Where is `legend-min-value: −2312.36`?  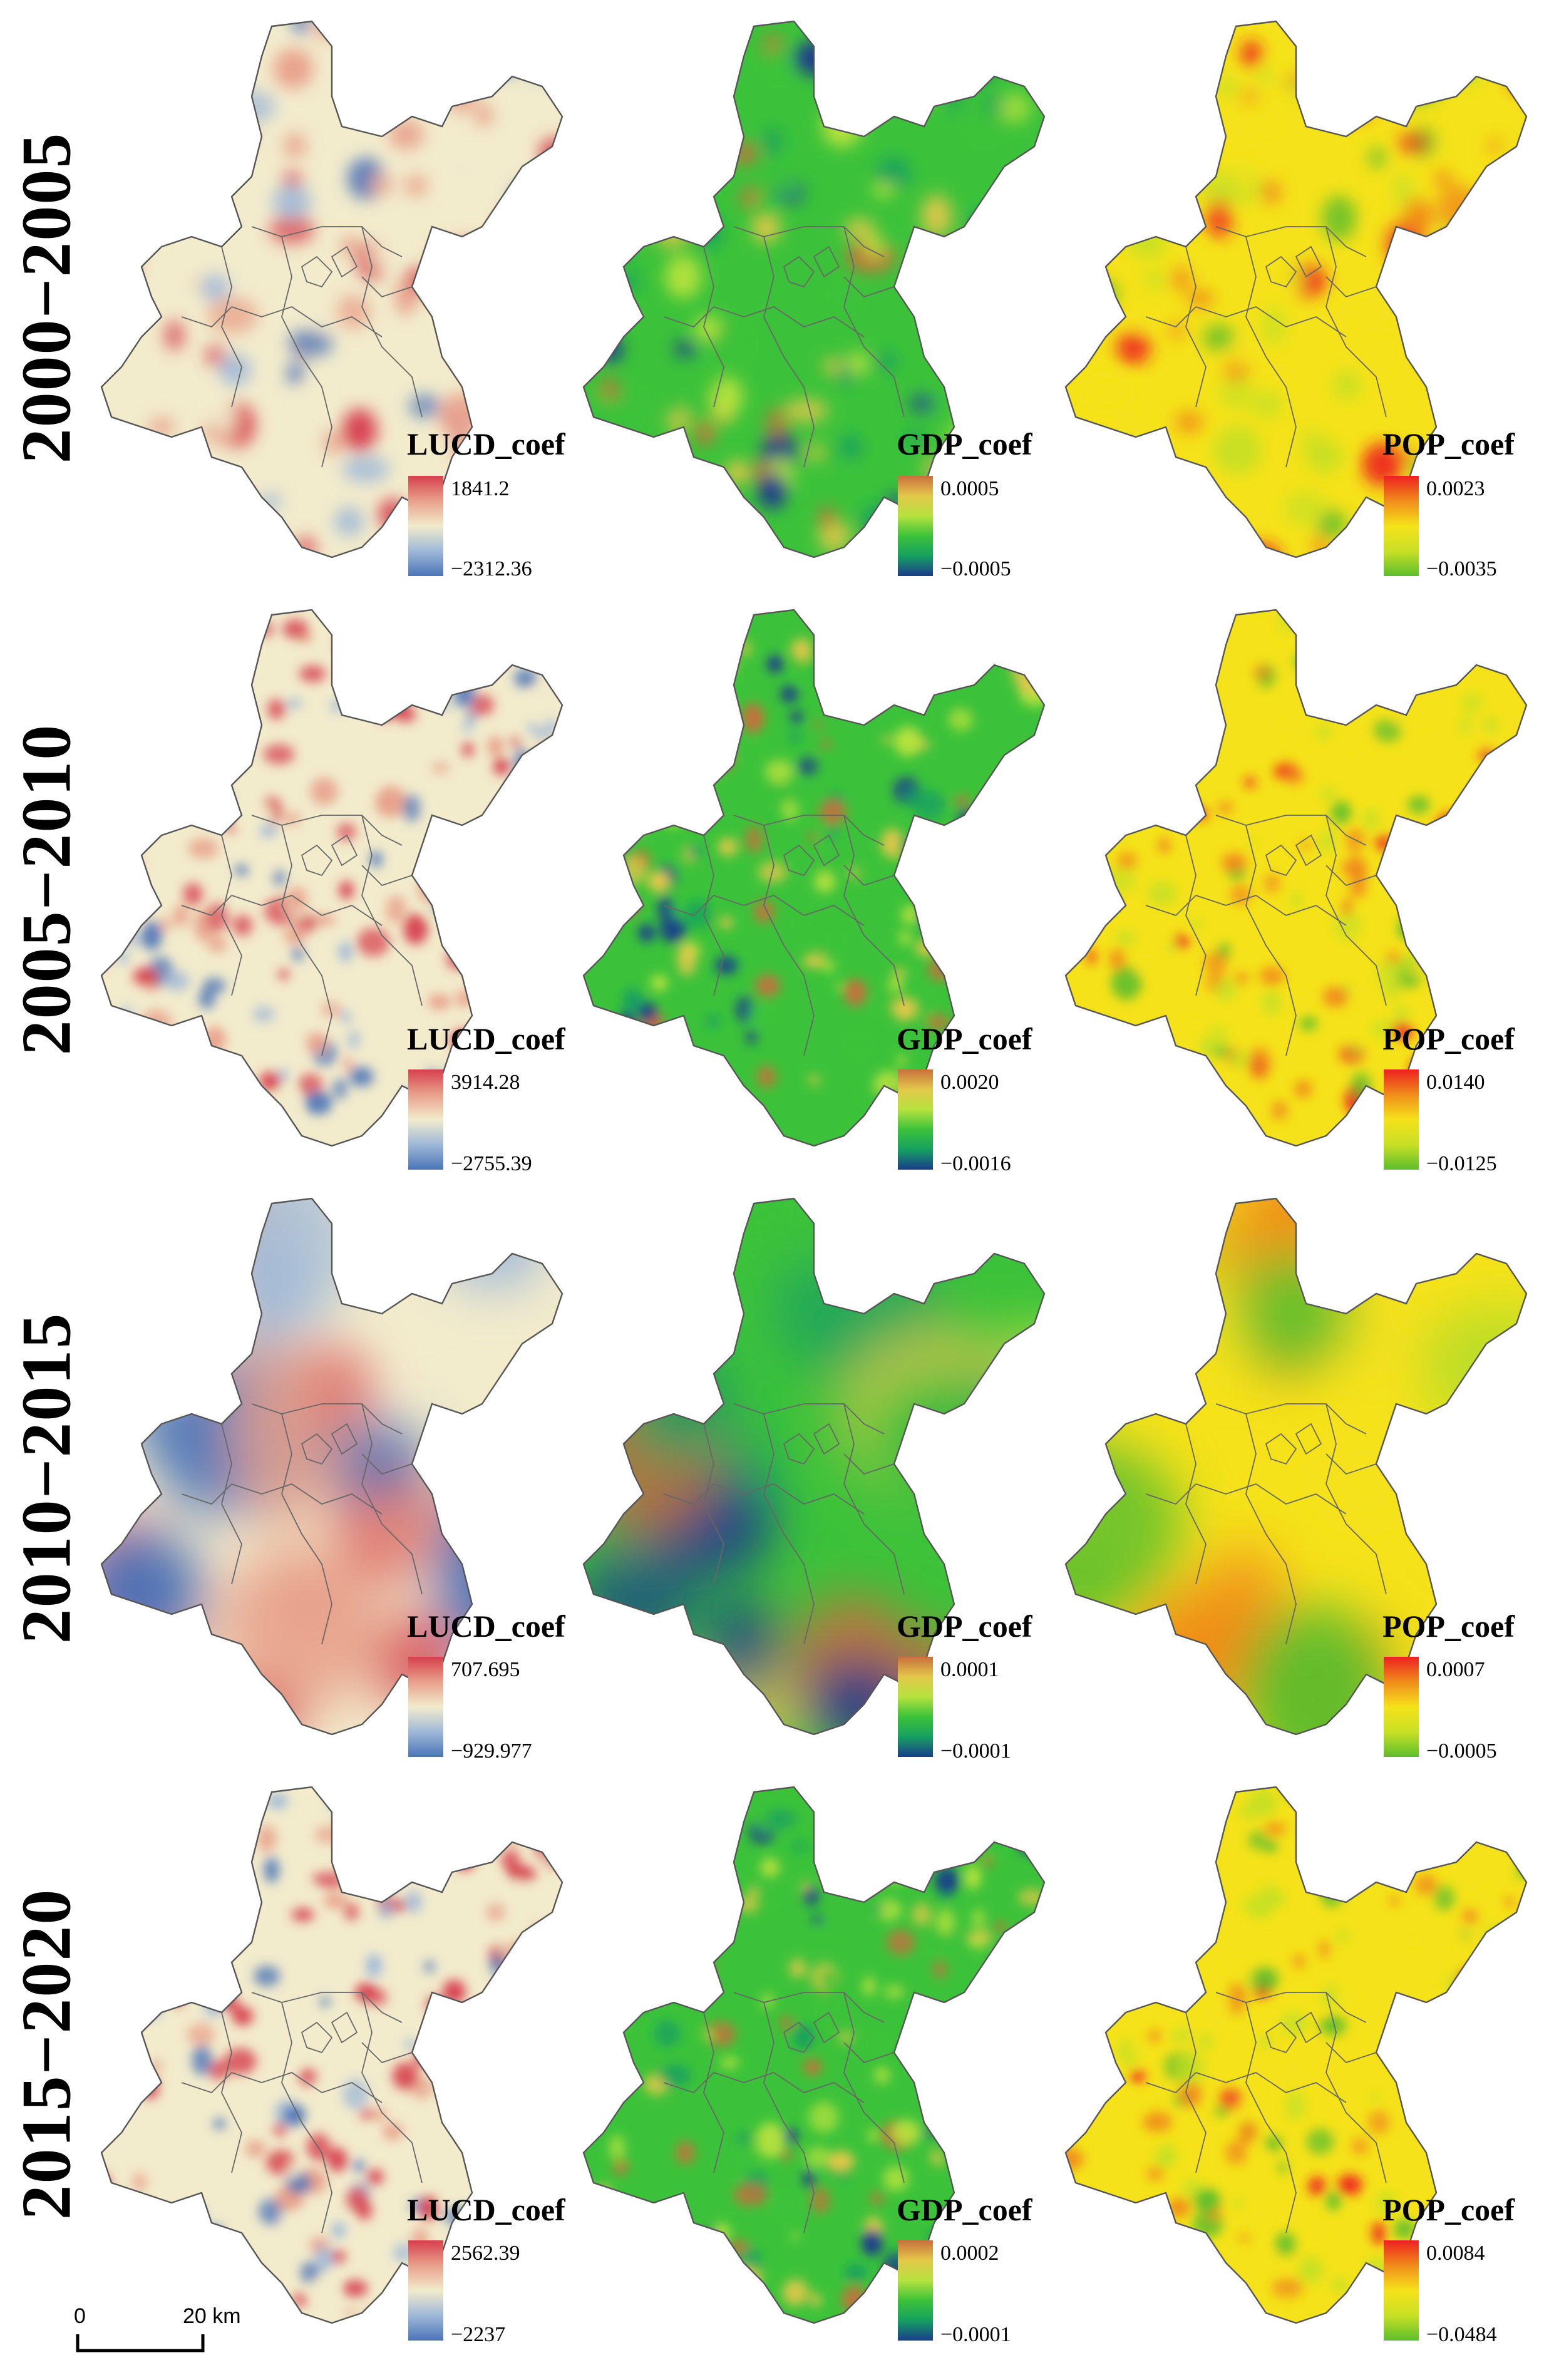
legend-min-value: −2312.36 is located at coordinates (491, 568).